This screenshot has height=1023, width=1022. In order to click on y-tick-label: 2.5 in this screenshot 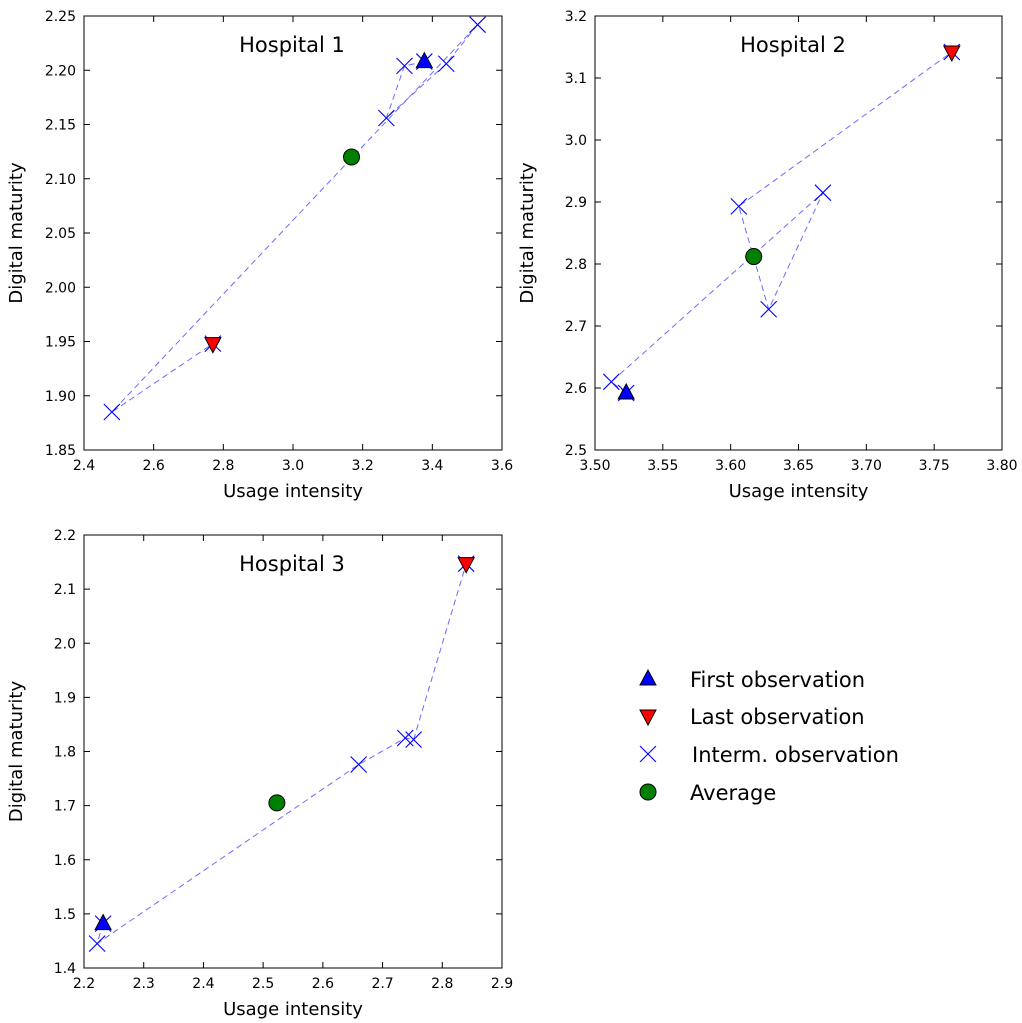, I will do `click(576, 451)`.